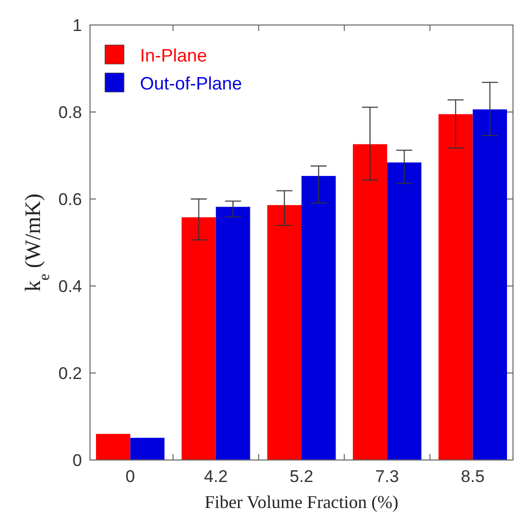 The image size is (524, 521). What do you see at coordinates (70, 286) in the screenshot?
I see `y-tick-label: 0.4` at bounding box center [70, 286].